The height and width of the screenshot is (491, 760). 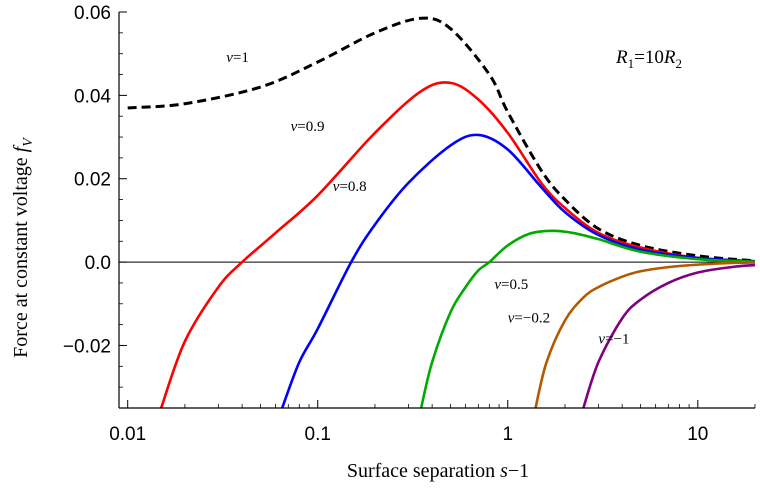 What do you see at coordinates (507, 434) in the screenshot?
I see `x-tick-label: 1` at bounding box center [507, 434].